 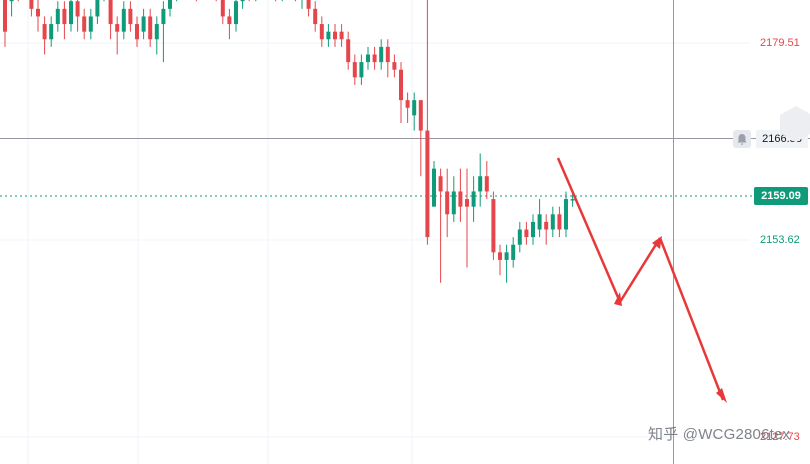 What do you see at coordinates (780, 437) in the screenshot?
I see `price-axis-label-low: 2127.73` at bounding box center [780, 437].